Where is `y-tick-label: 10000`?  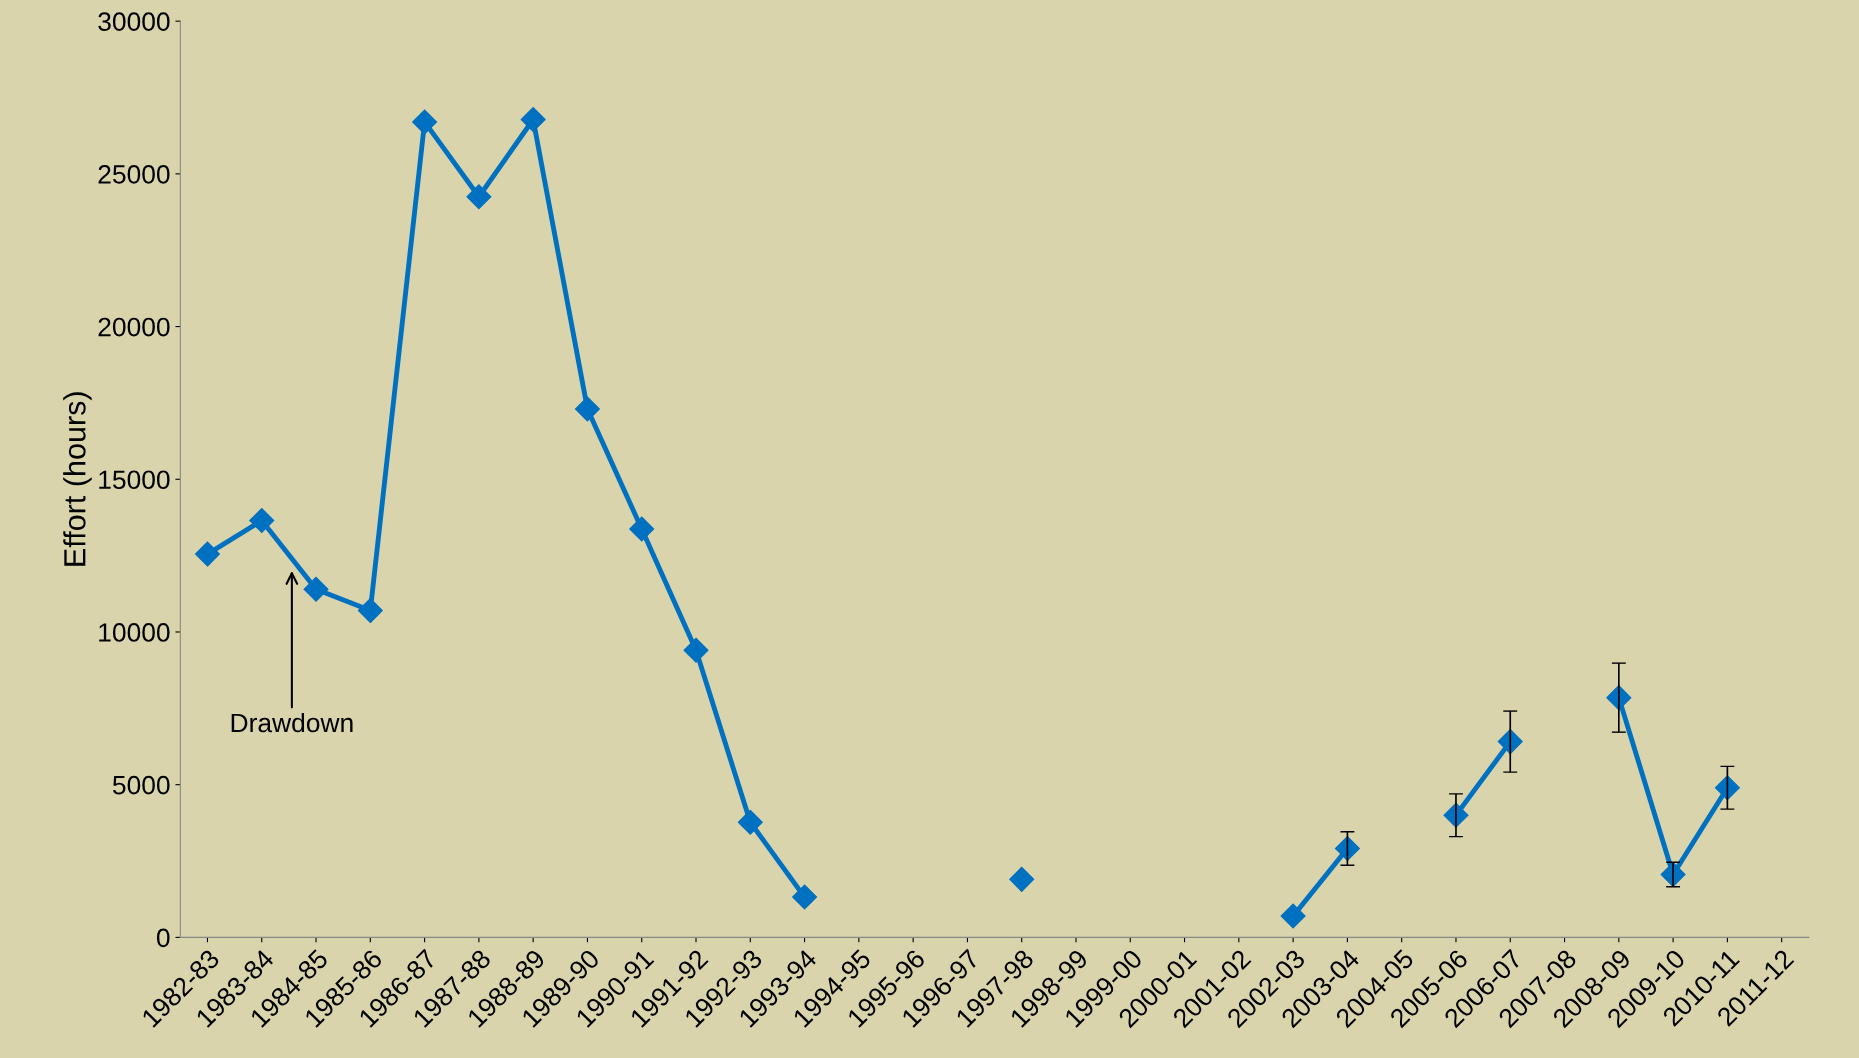 y-tick-label: 10000 is located at coordinates (134, 632).